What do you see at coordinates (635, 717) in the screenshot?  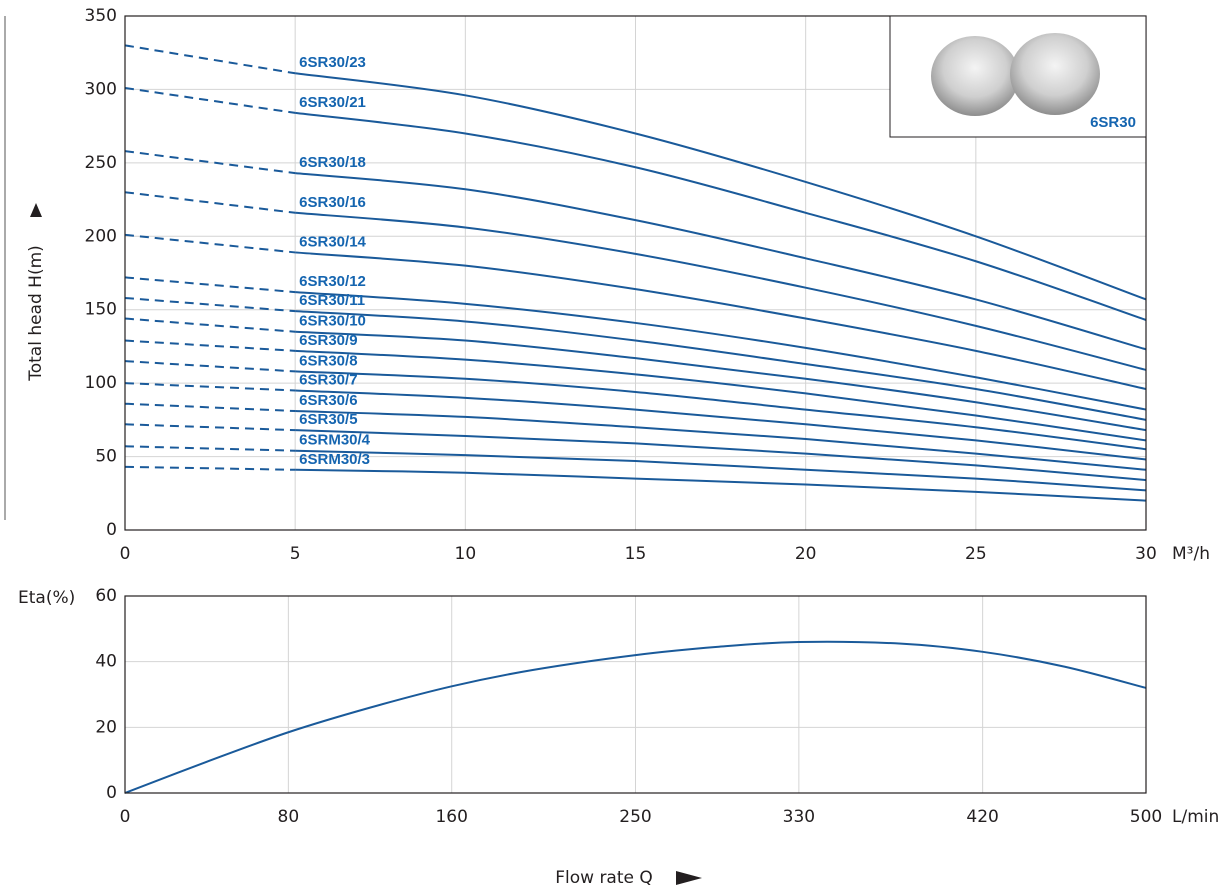 I see `efficiency-curve` at bounding box center [635, 717].